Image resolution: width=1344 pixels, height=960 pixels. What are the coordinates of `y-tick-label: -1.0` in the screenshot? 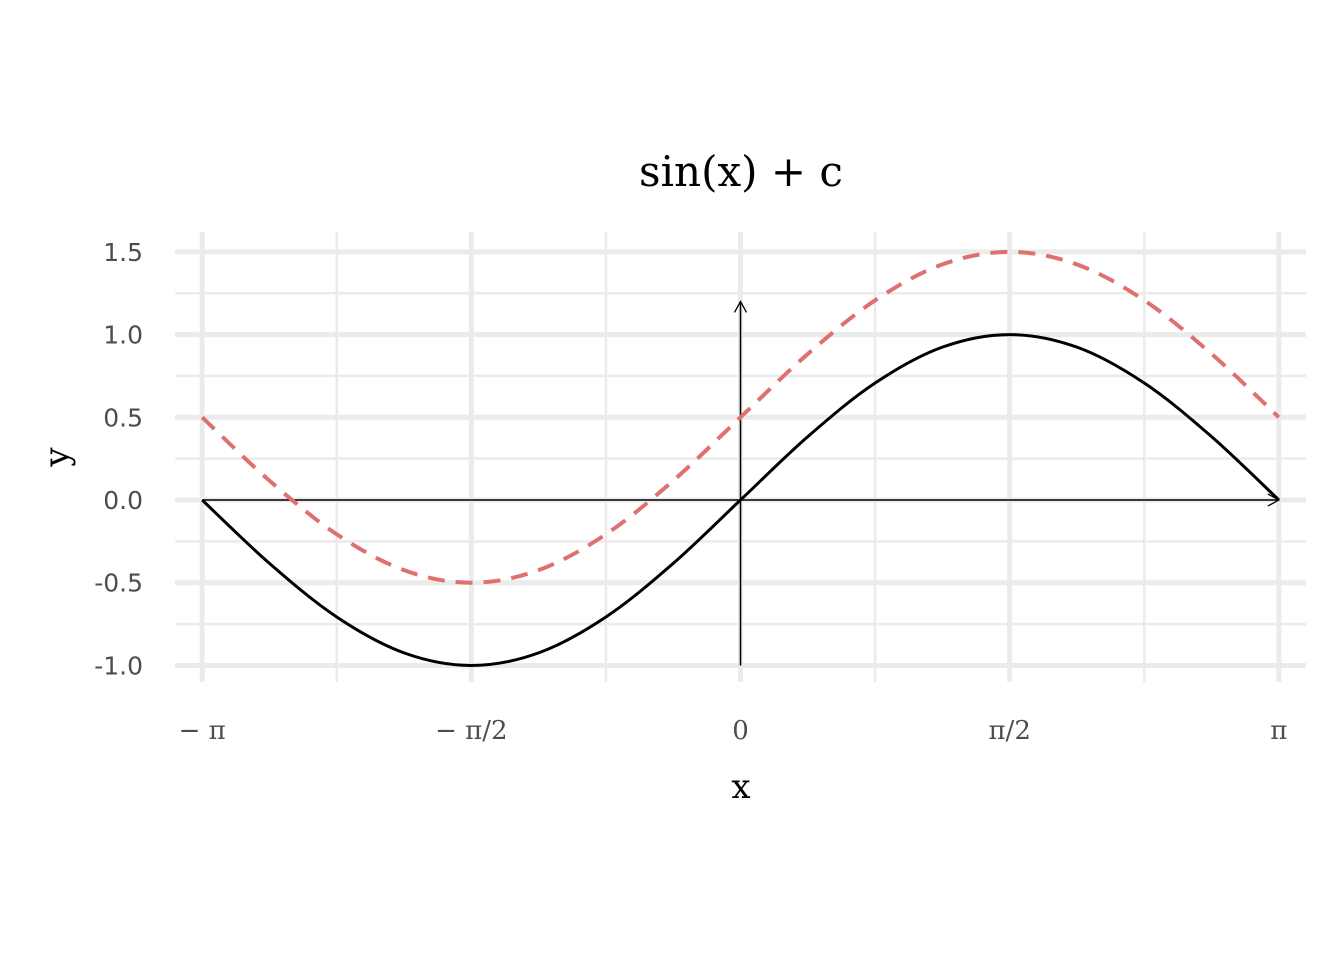 It's located at (118, 665).